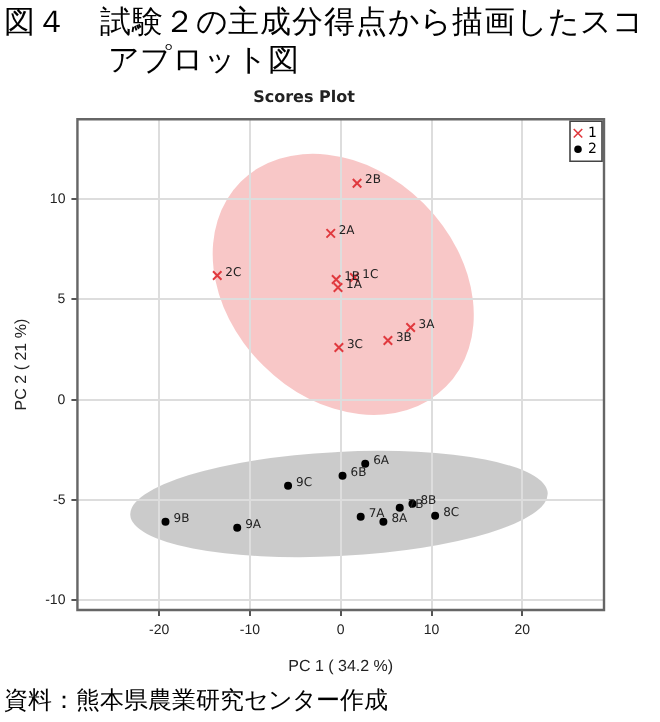 The height and width of the screenshot is (722, 660). I want to click on y-axis-title: PC 2 ( 21 %), so click(21, 364).